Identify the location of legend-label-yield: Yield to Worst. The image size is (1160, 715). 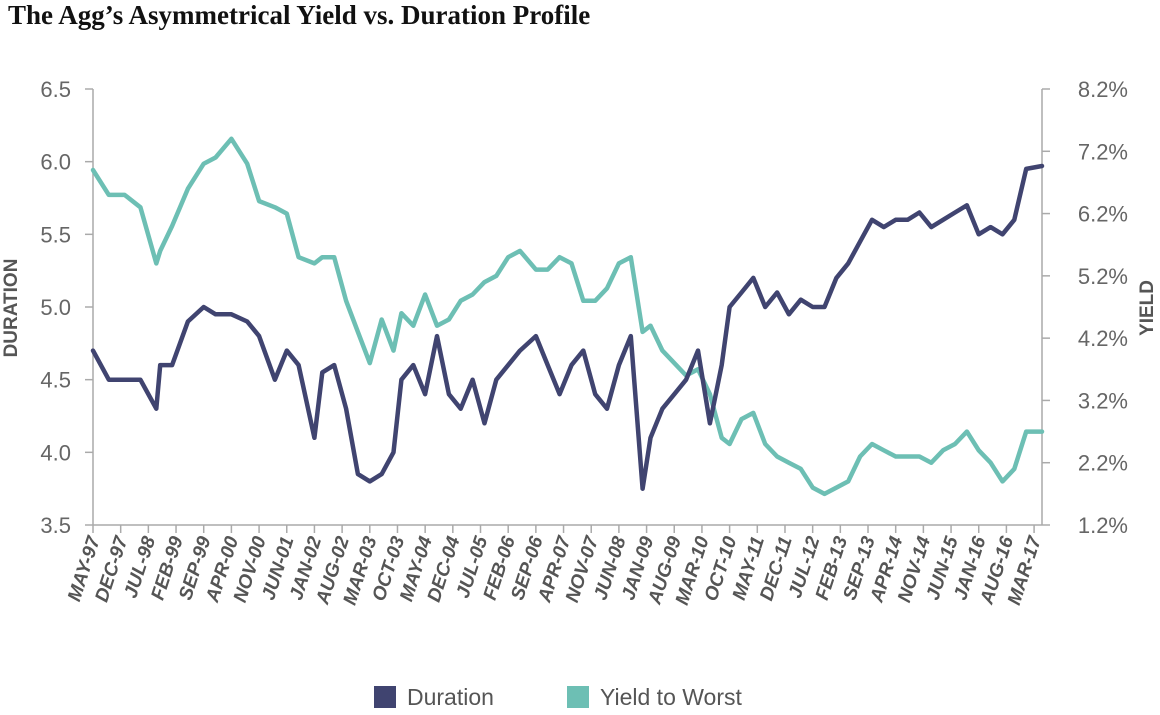
(671, 697).